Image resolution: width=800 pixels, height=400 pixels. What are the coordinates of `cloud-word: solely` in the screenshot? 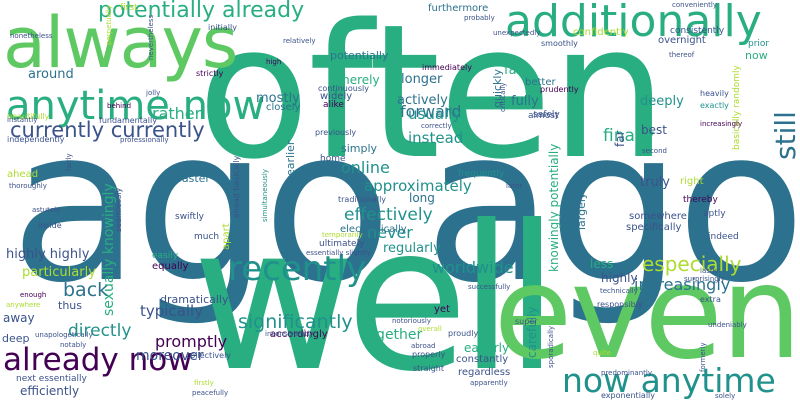 It's located at (725, 396).